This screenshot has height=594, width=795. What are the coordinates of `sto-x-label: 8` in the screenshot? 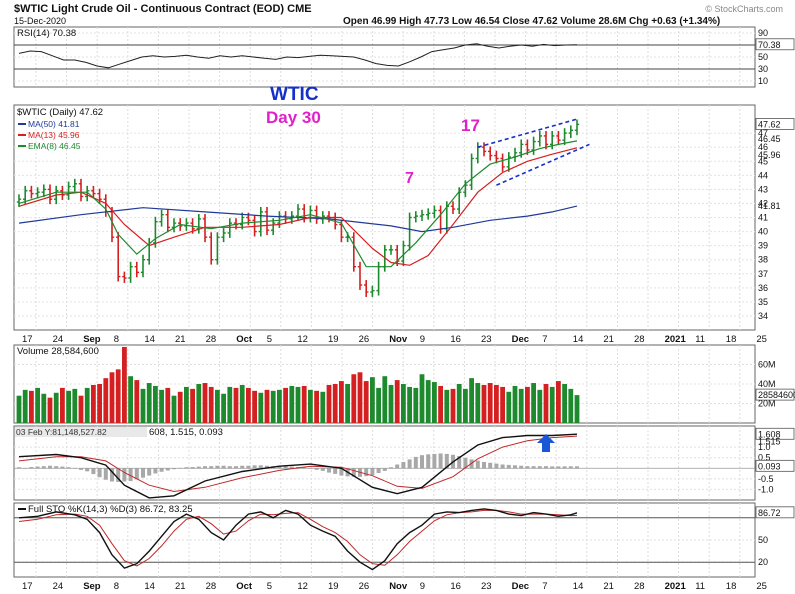 It's located at (116, 586).